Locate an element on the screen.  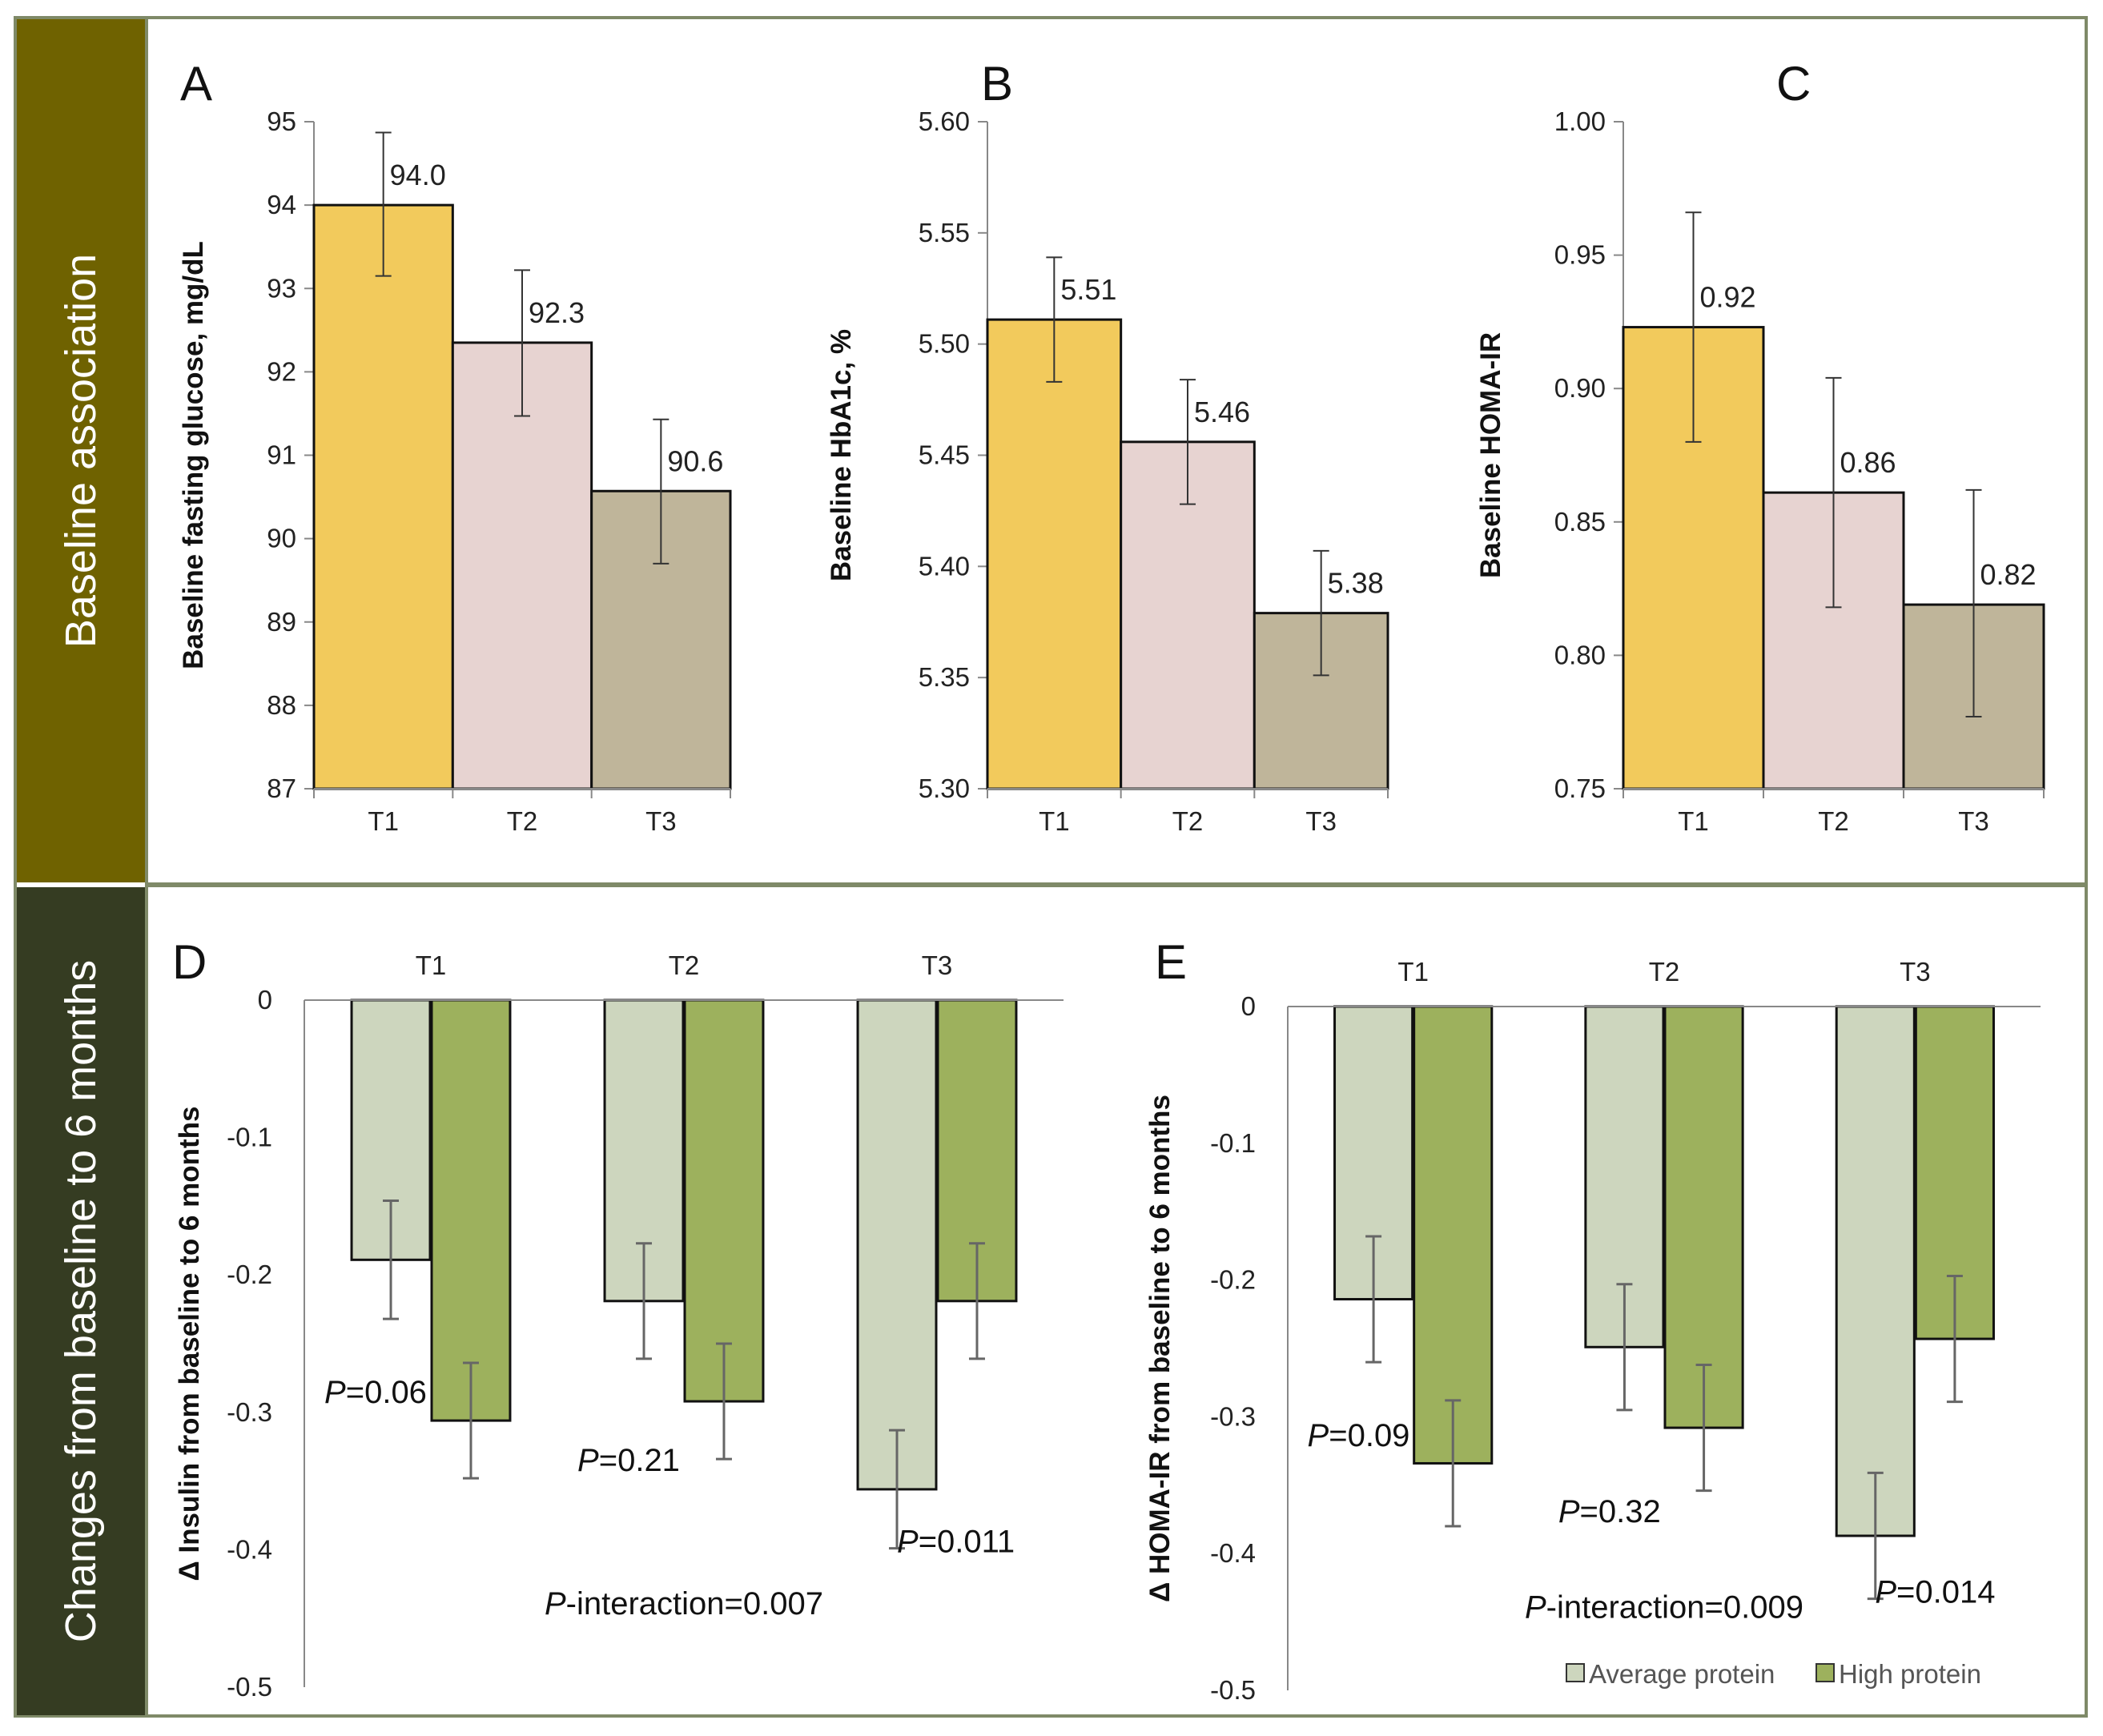
value-label-c: 0.92 is located at coordinates (1728, 298).